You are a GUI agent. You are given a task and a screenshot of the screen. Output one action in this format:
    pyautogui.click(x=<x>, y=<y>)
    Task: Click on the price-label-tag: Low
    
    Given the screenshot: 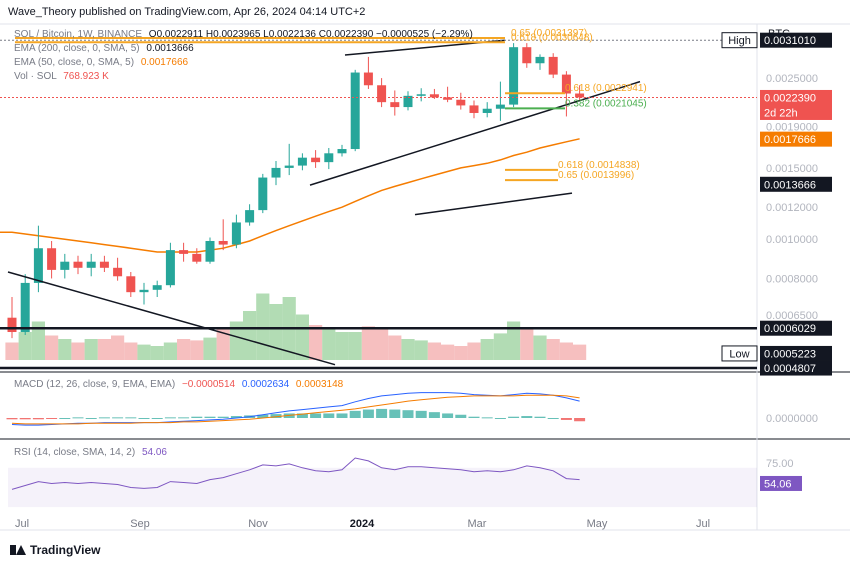 What is the action you would take?
    pyautogui.click(x=739, y=354)
    